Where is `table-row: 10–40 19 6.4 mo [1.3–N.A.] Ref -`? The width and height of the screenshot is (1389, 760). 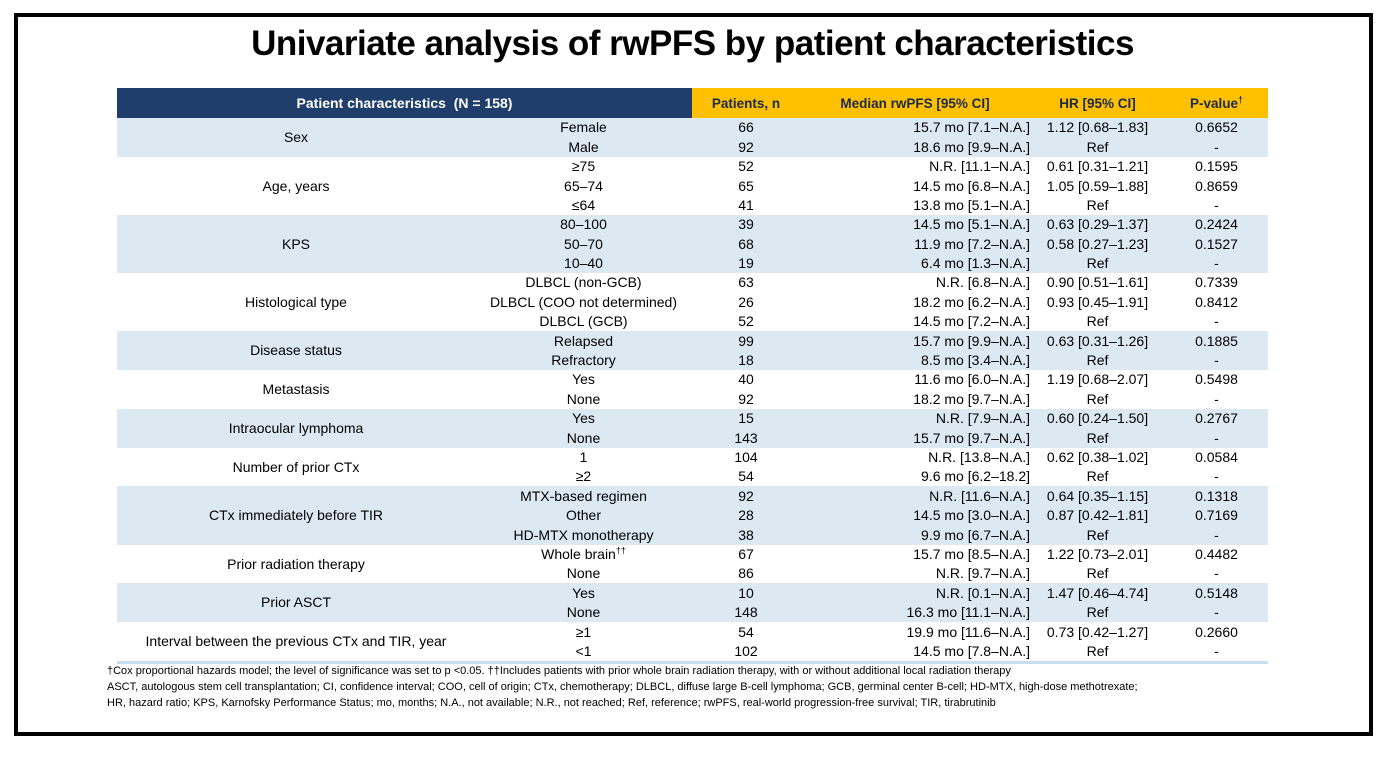
table-row: 10–40 19 6.4 mo [1.3–N.A.] Ref - is located at coordinates (692, 263).